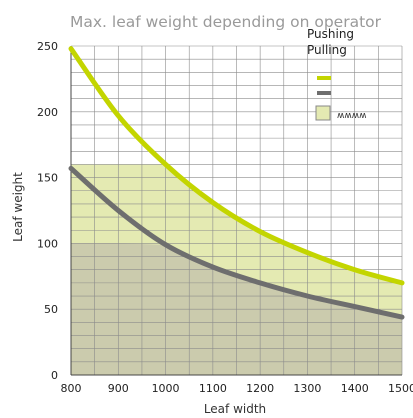 The image size is (413, 418). I want to click on legend-label-pushing: Pushing, so click(330, 34).